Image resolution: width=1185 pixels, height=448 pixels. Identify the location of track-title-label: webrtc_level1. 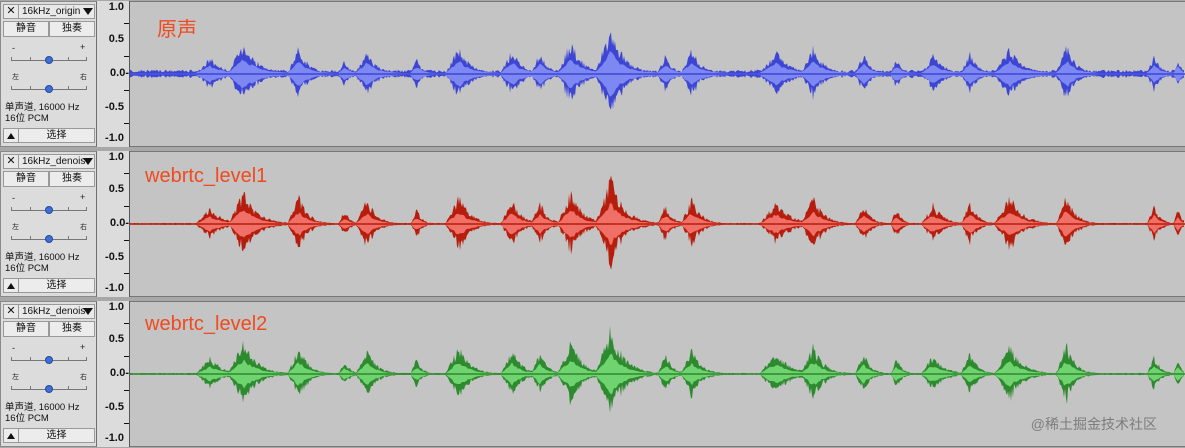
(206, 176).